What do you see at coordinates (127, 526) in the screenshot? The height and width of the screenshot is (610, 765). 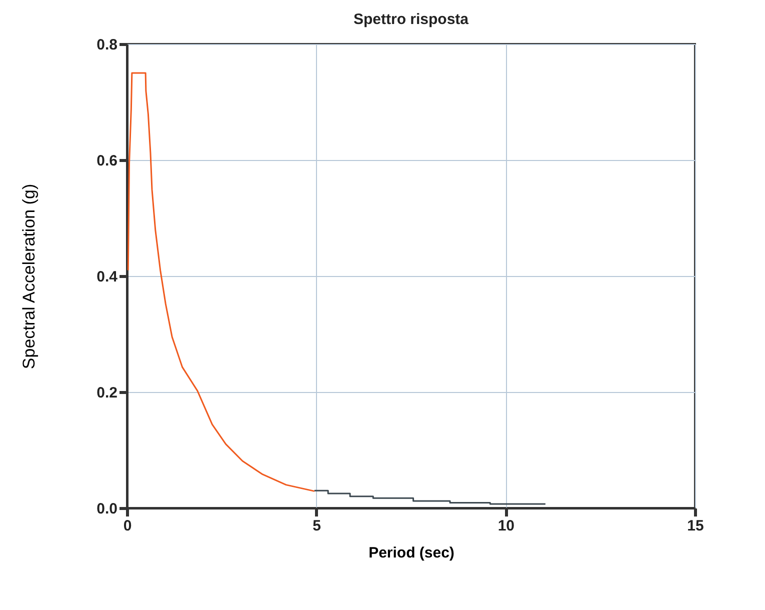 I see `x-tick-label: 0` at bounding box center [127, 526].